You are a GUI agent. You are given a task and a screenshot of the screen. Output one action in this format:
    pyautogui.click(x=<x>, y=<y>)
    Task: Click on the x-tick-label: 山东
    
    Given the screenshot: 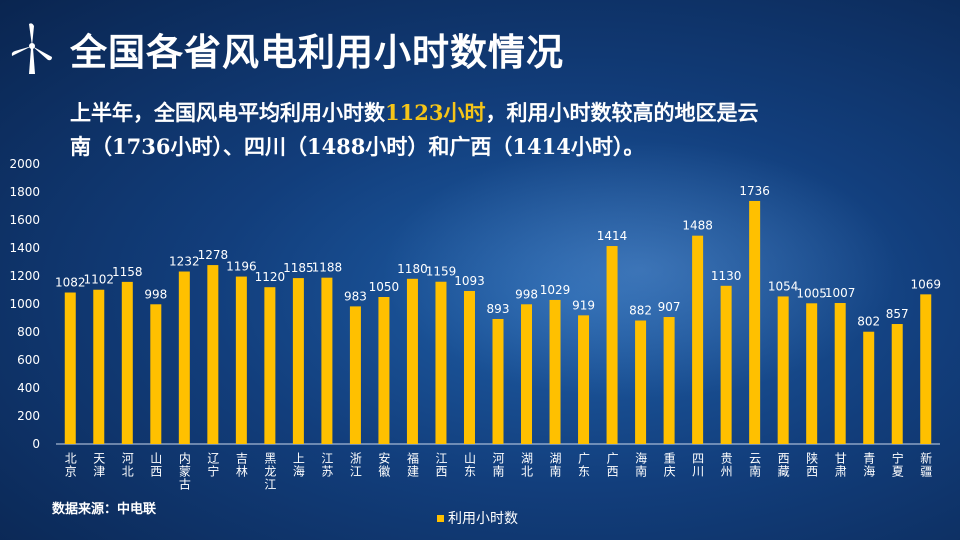 What is the action you would take?
    pyautogui.click(x=469, y=465)
    